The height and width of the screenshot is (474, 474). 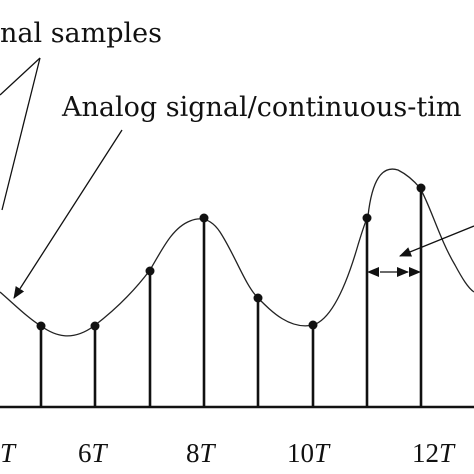 I want to click on tick-label-1: 6T, so click(x=93, y=453).